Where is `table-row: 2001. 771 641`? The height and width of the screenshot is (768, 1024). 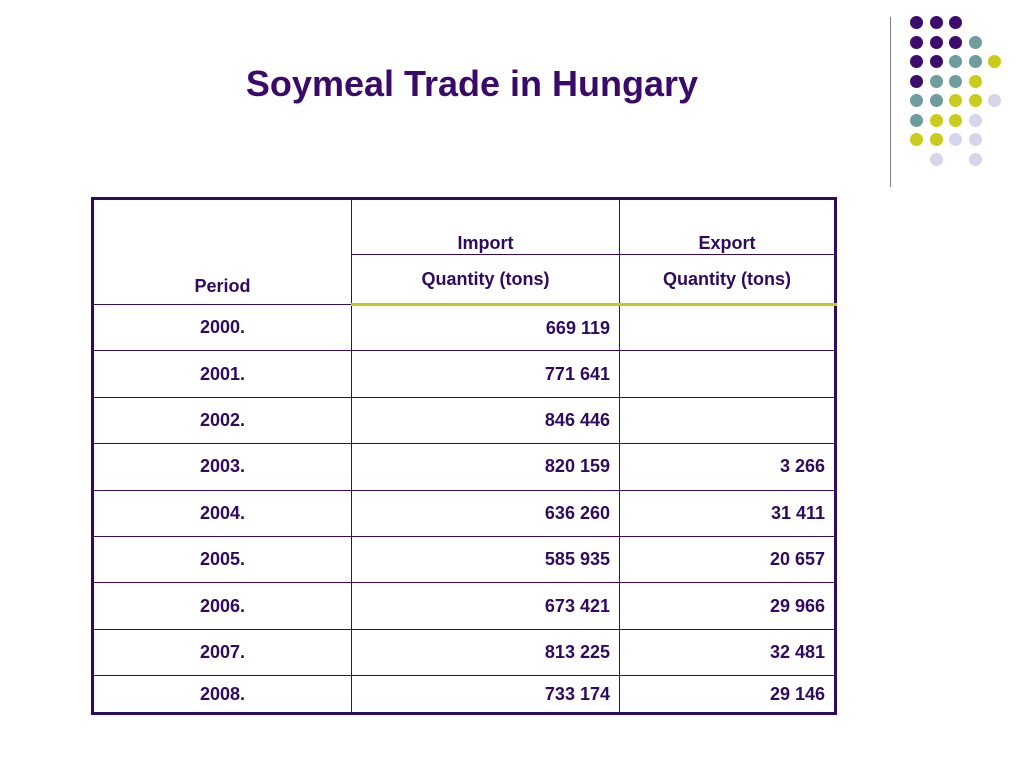 table-row: 2001. 771 641 is located at coordinates (464, 374).